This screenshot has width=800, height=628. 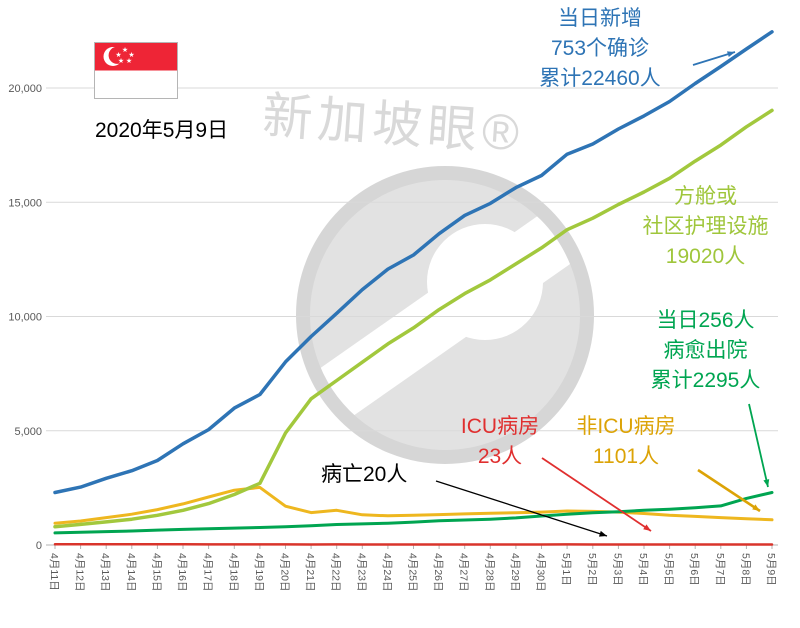 What do you see at coordinates (259, 572) in the screenshot?
I see `svg-text: 4月19日` at bounding box center [259, 572].